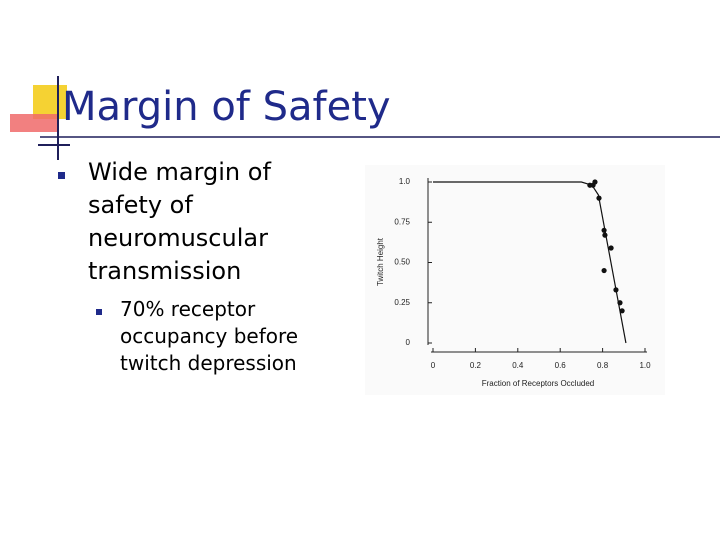  Describe the element at coordinates (405, 181) in the screenshot. I see `y-tick-label: 1.0` at that location.